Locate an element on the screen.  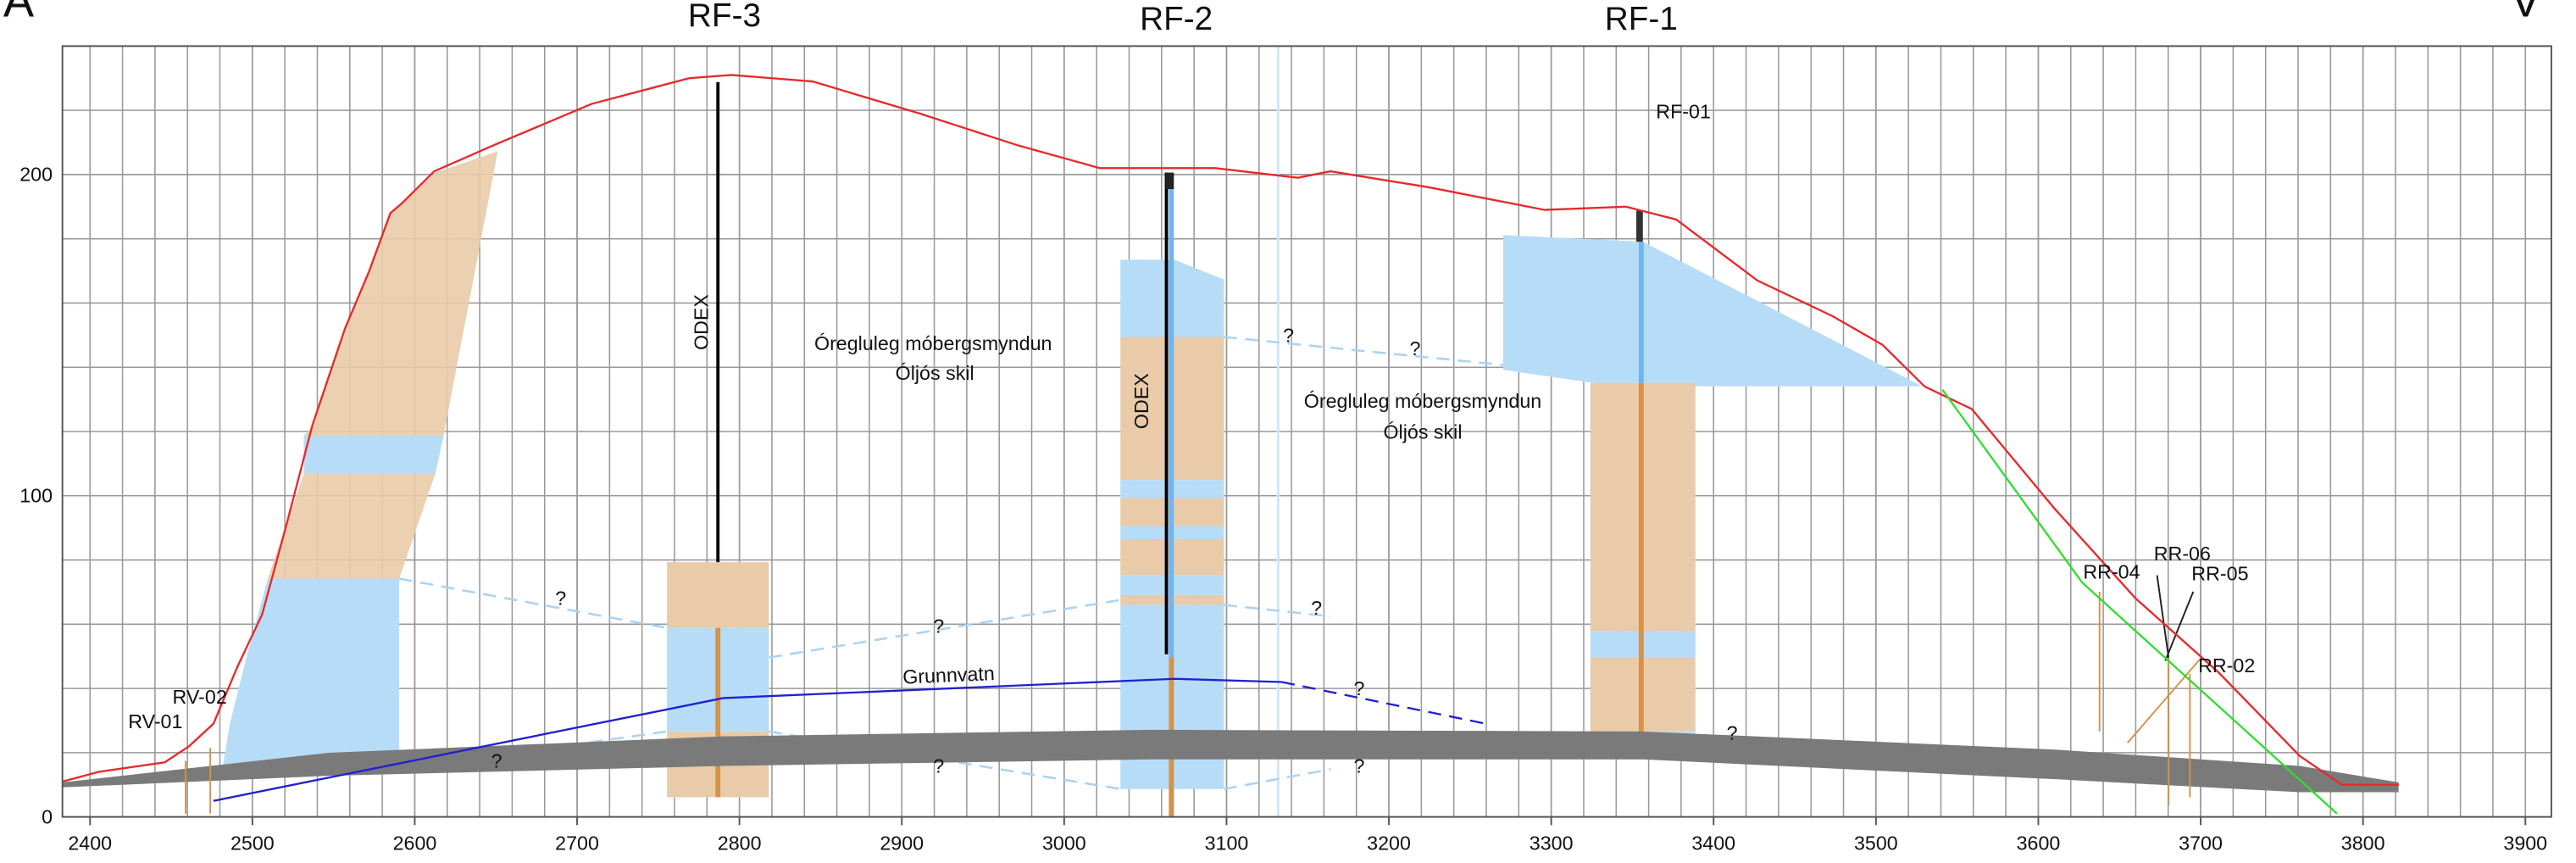
section-end: V is located at coordinates (2525, 13).